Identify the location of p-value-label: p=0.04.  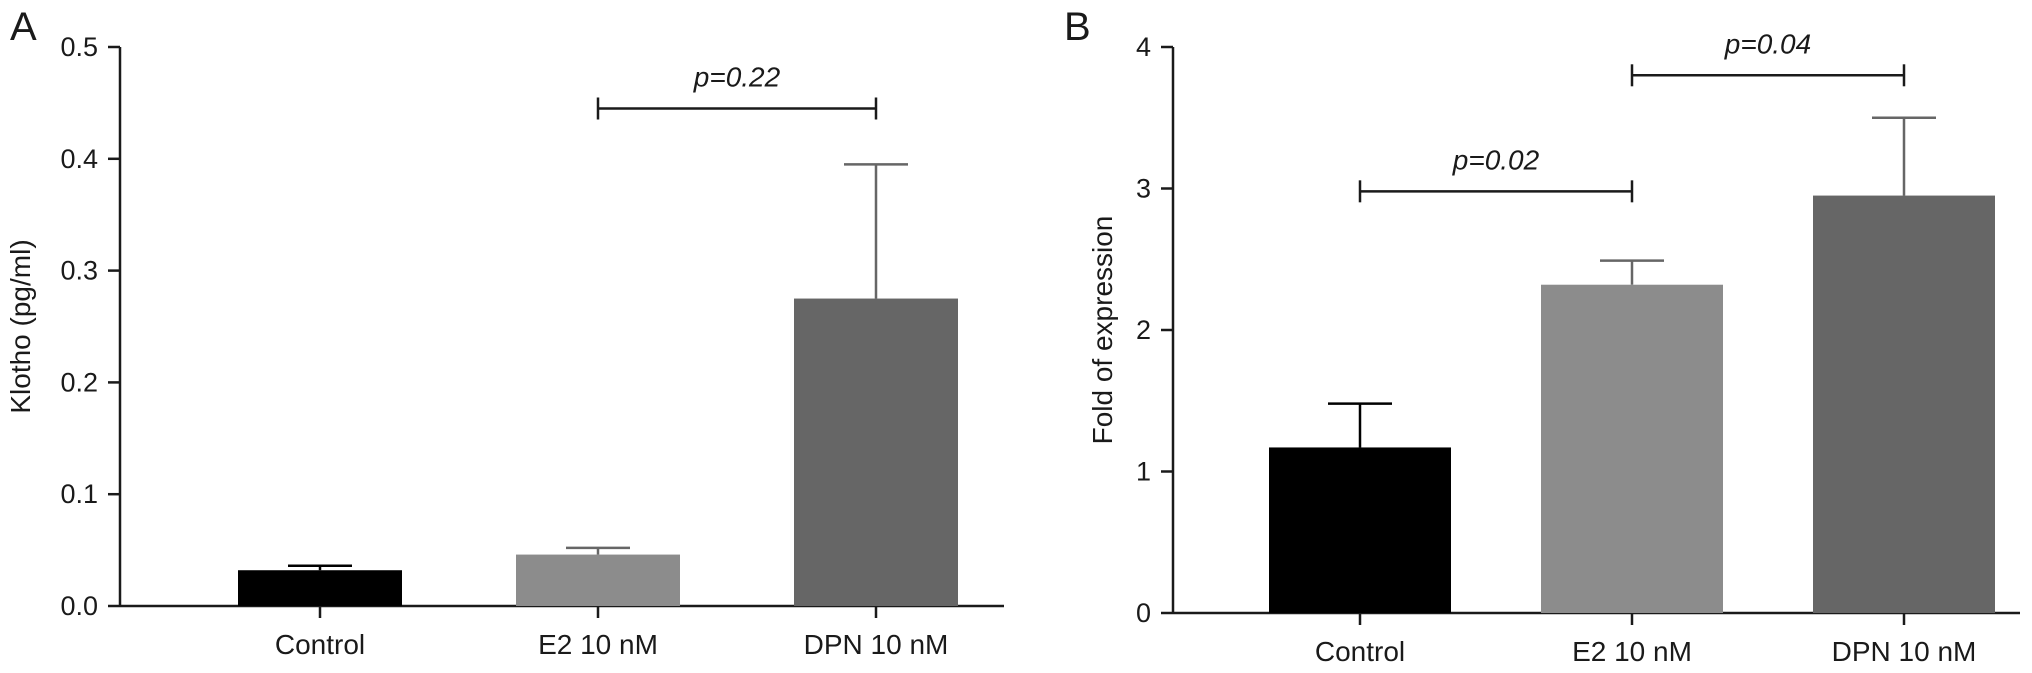
(1767, 43).